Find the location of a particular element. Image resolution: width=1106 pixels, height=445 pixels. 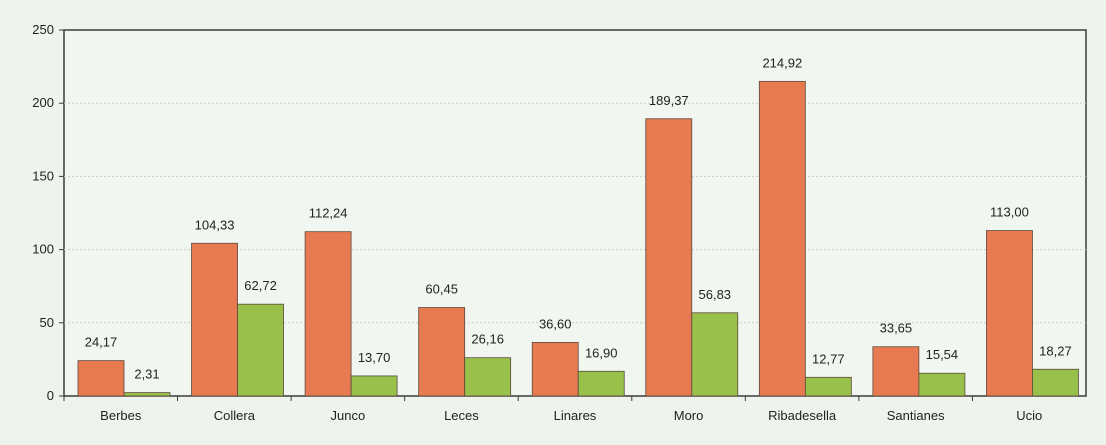

category-label: Santianes is located at coordinates (916, 415).